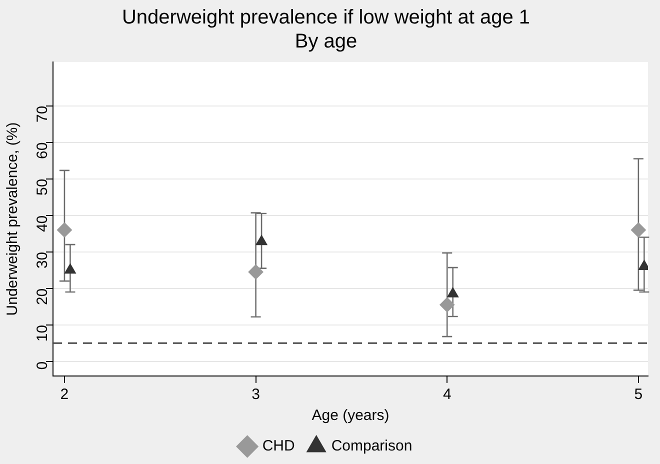 The image size is (660, 464). What do you see at coordinates (43, 187) in the screenshot?
I see `y-tick-label: 50` at bounding box center [43, 187].